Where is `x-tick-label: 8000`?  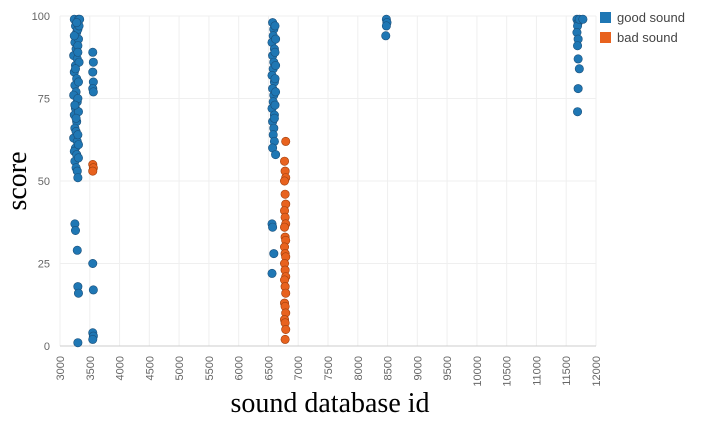 x-tick-label: 8000 is located at coordinates (359, 368).